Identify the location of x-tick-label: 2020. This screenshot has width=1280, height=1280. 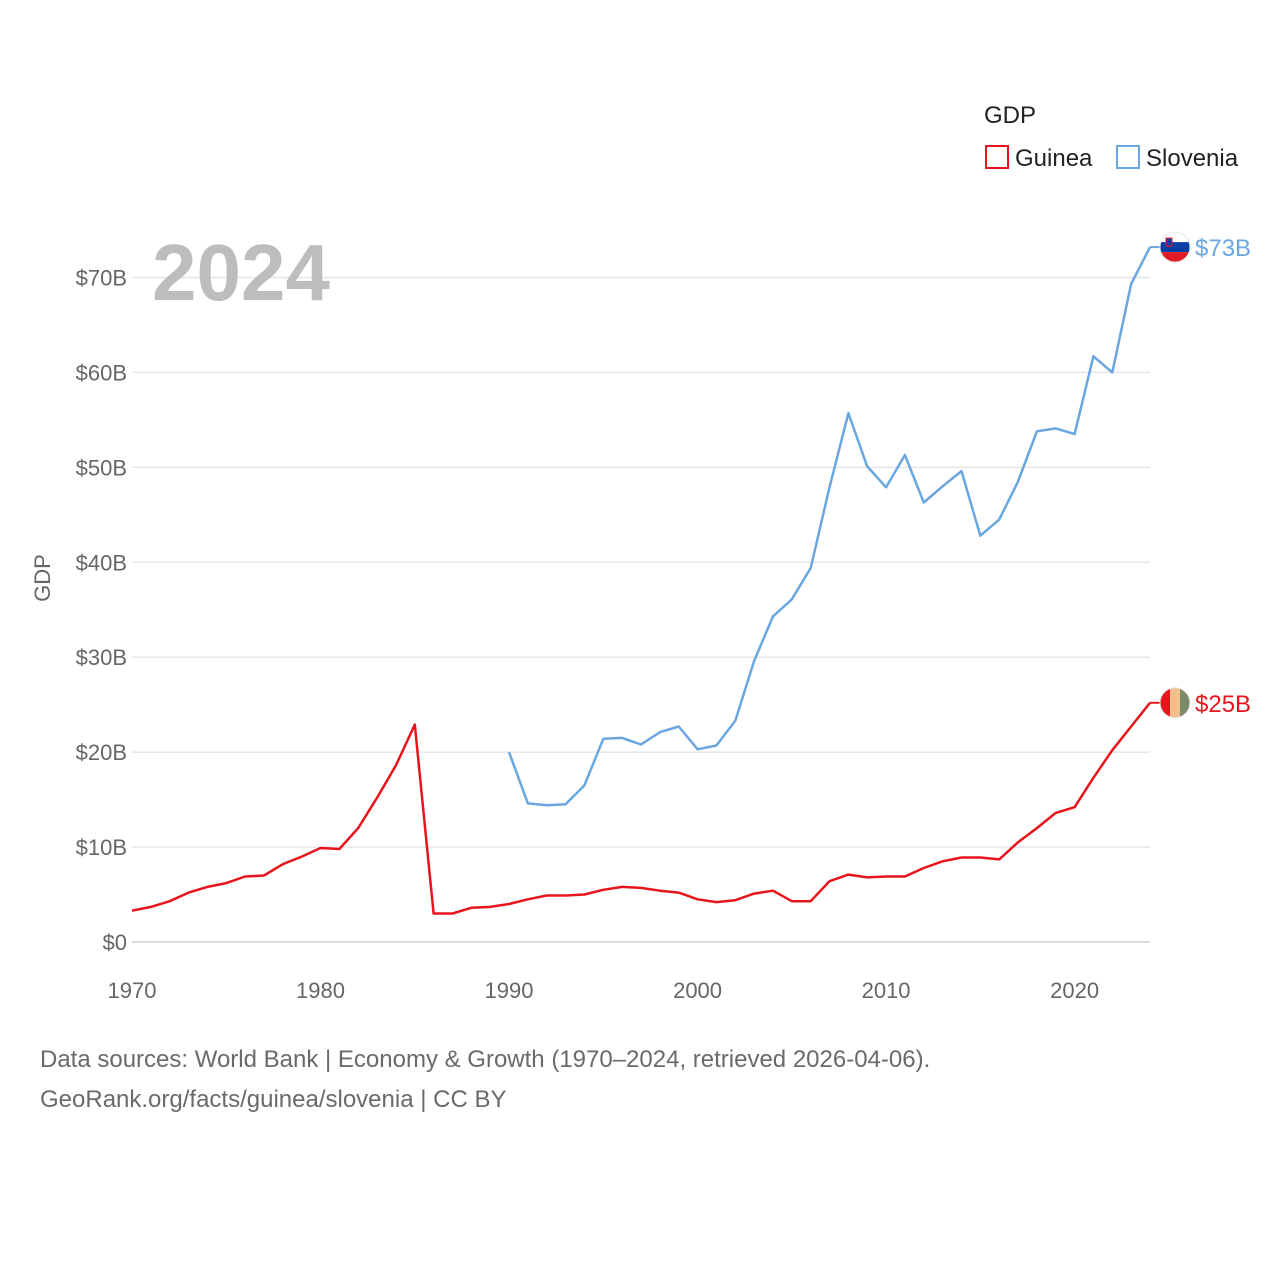
(1074, 990).